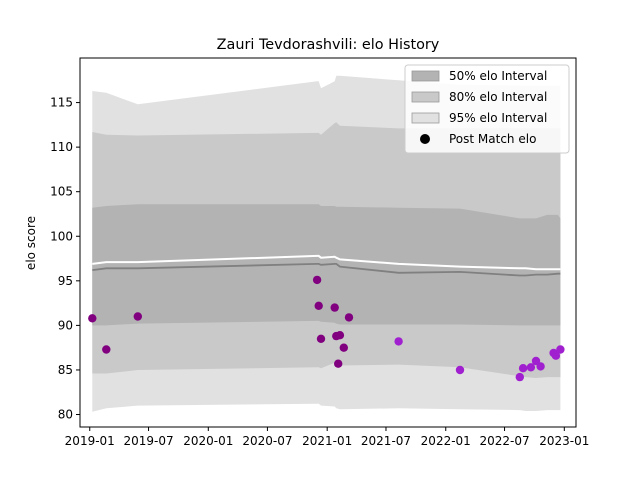 This screenshot has width=640, height=480. What do you see at coordinates (492, 139) in the screenshot?
I see `legend-label: Post Match elo` at bounding box center [492, 139].